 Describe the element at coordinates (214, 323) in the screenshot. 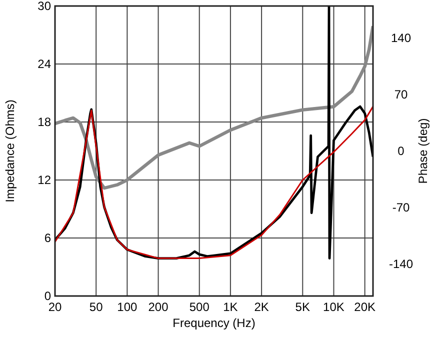

I see `x-axis-title: Frequency (Hz)` at that location.